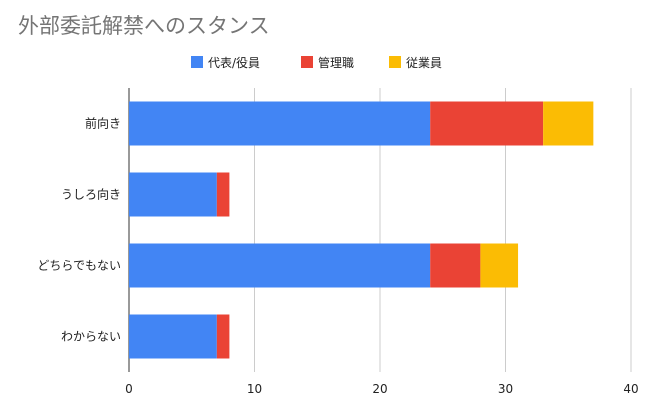  What do you see at coordinates (379, 389) in the screenshot?
I see `x-tick-label: 20` at bounding box center [379, 389].